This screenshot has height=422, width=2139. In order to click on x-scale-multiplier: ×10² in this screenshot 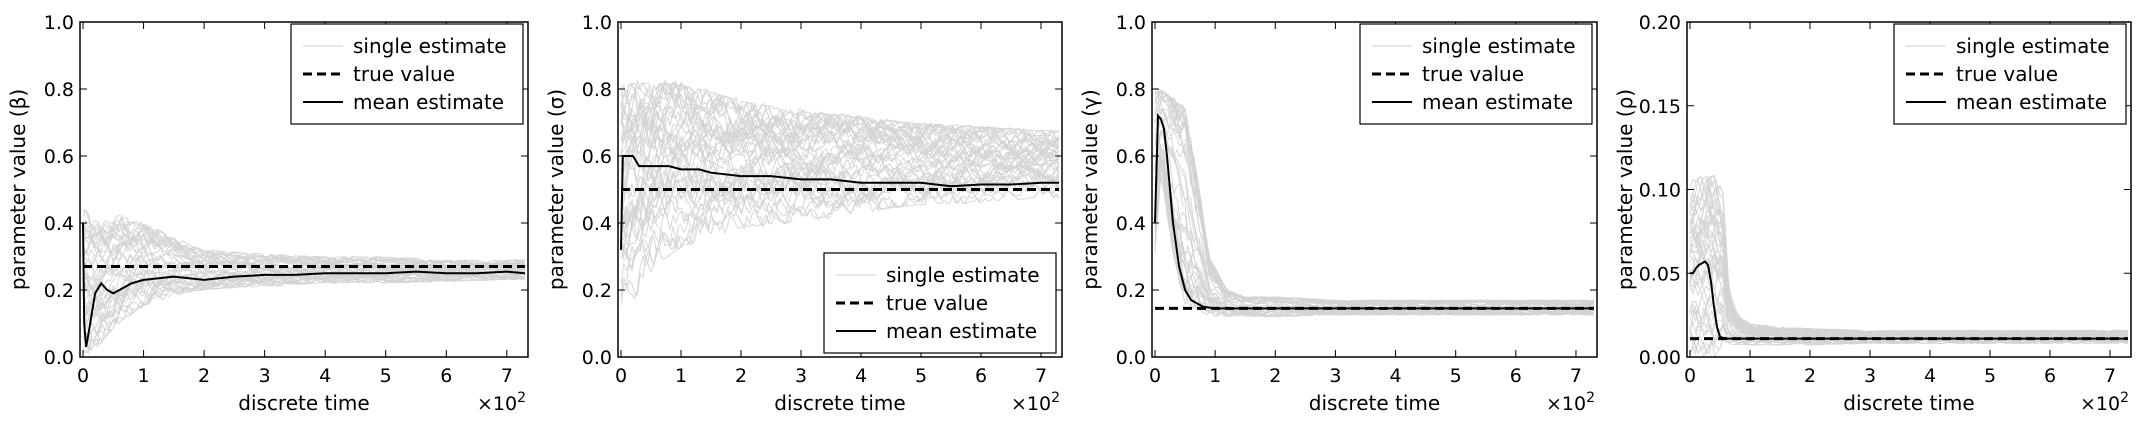, I will do `click(1570, 402)`.